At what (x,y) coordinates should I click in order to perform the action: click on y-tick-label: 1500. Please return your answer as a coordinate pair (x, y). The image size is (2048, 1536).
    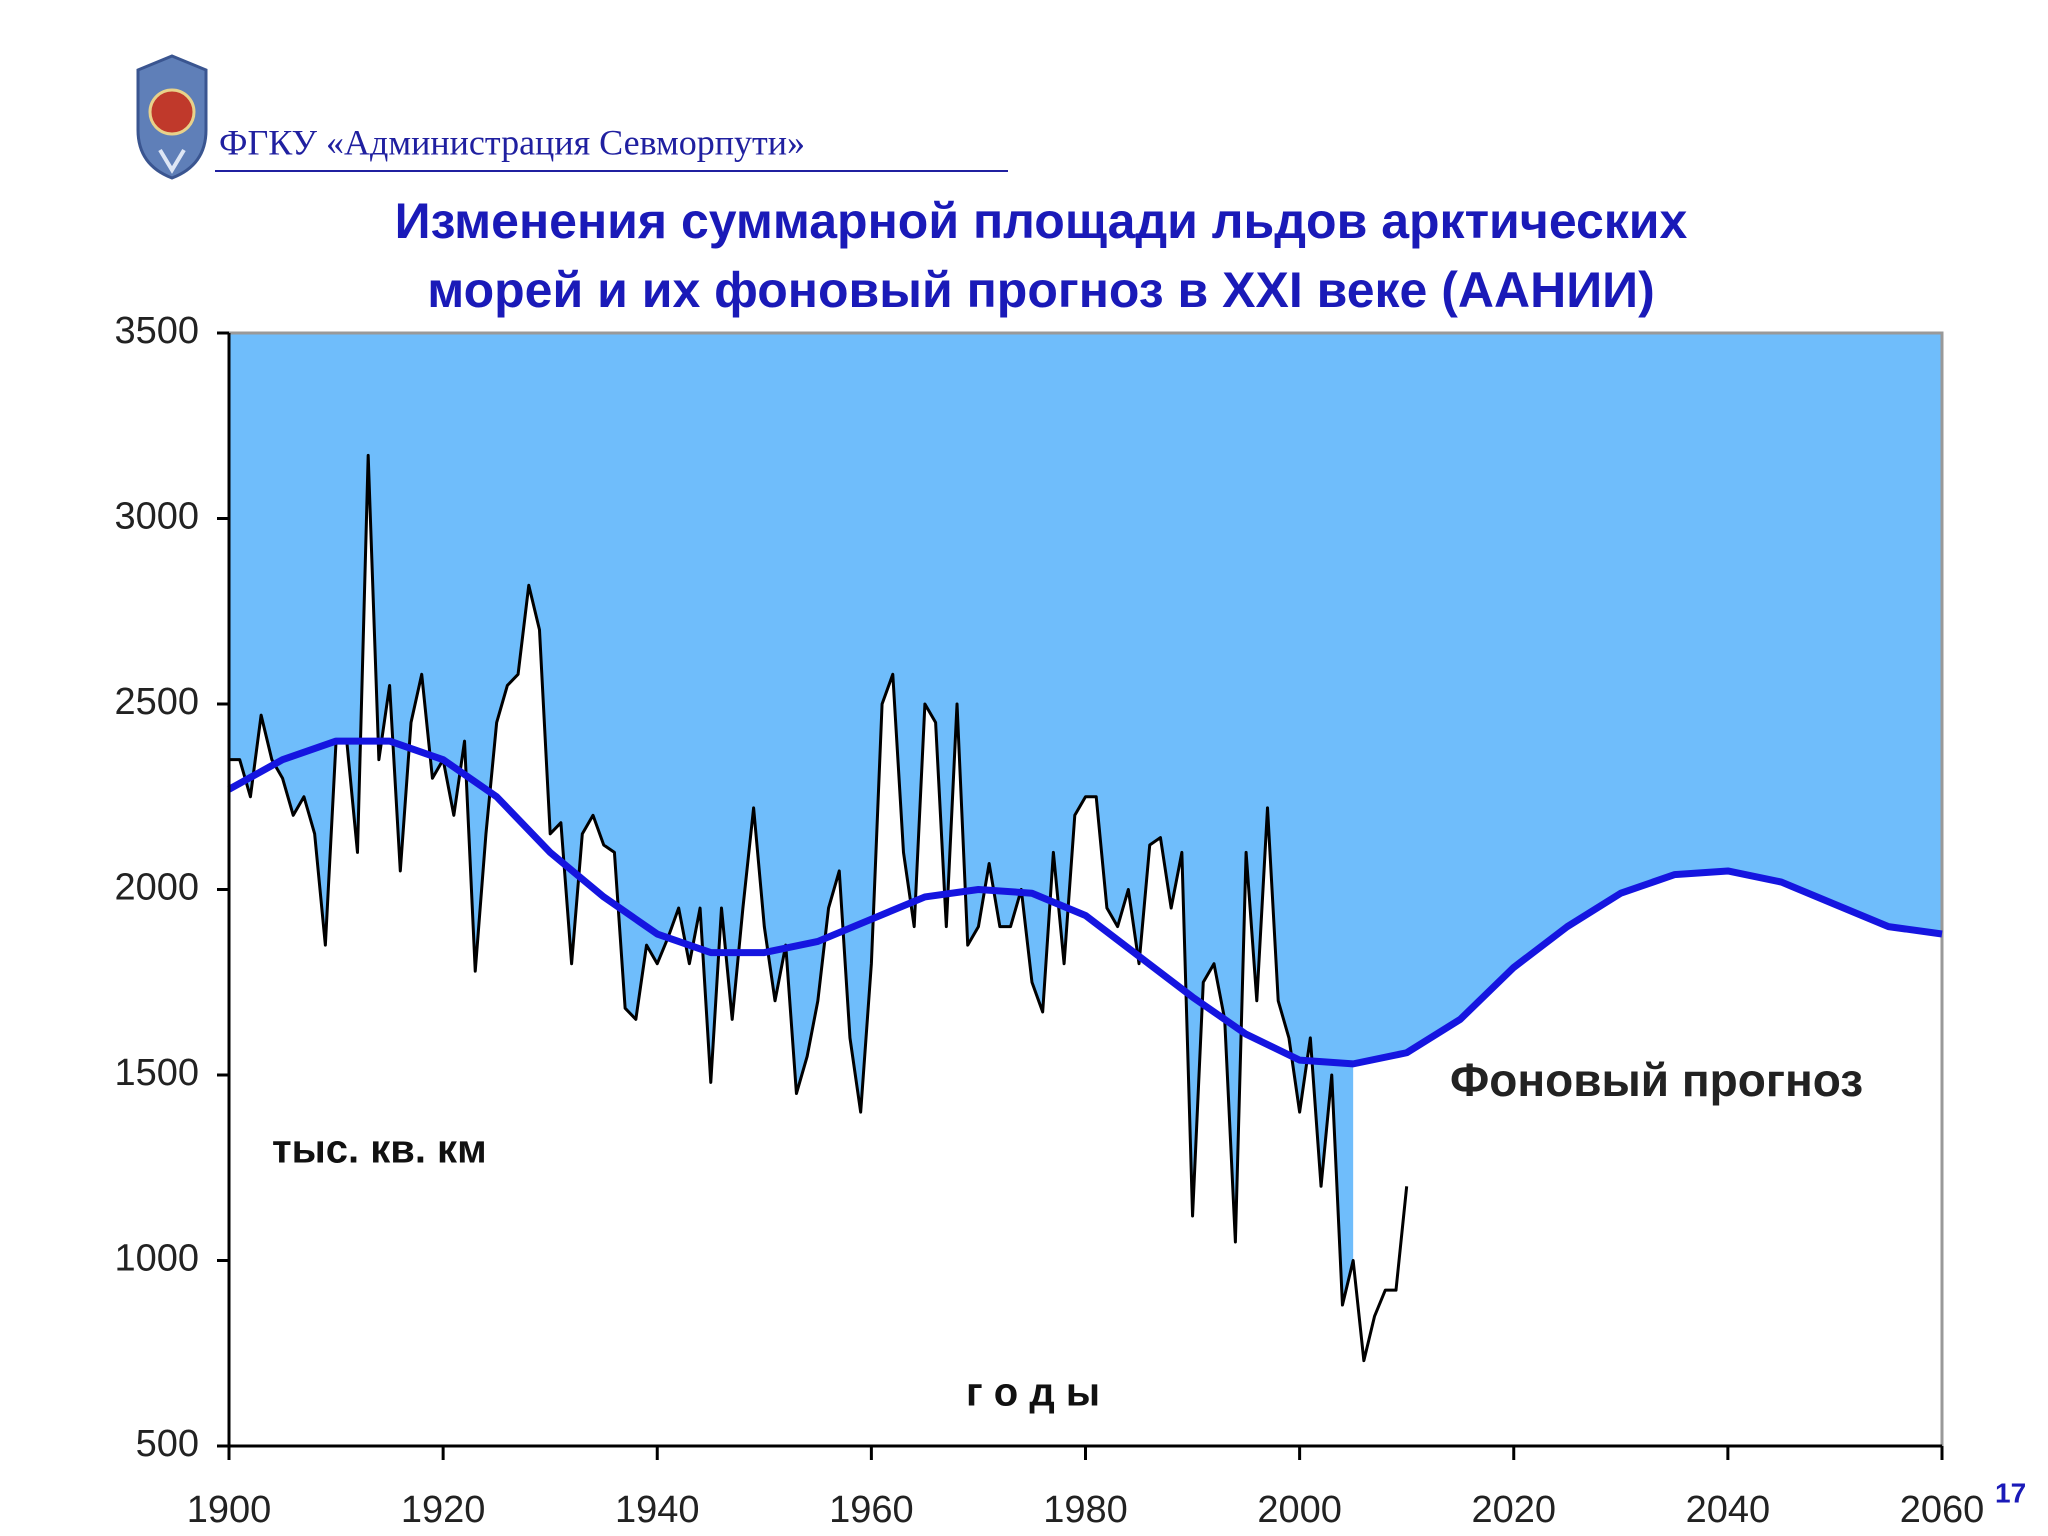
    Looking at the image, I should click on (156, 1073).